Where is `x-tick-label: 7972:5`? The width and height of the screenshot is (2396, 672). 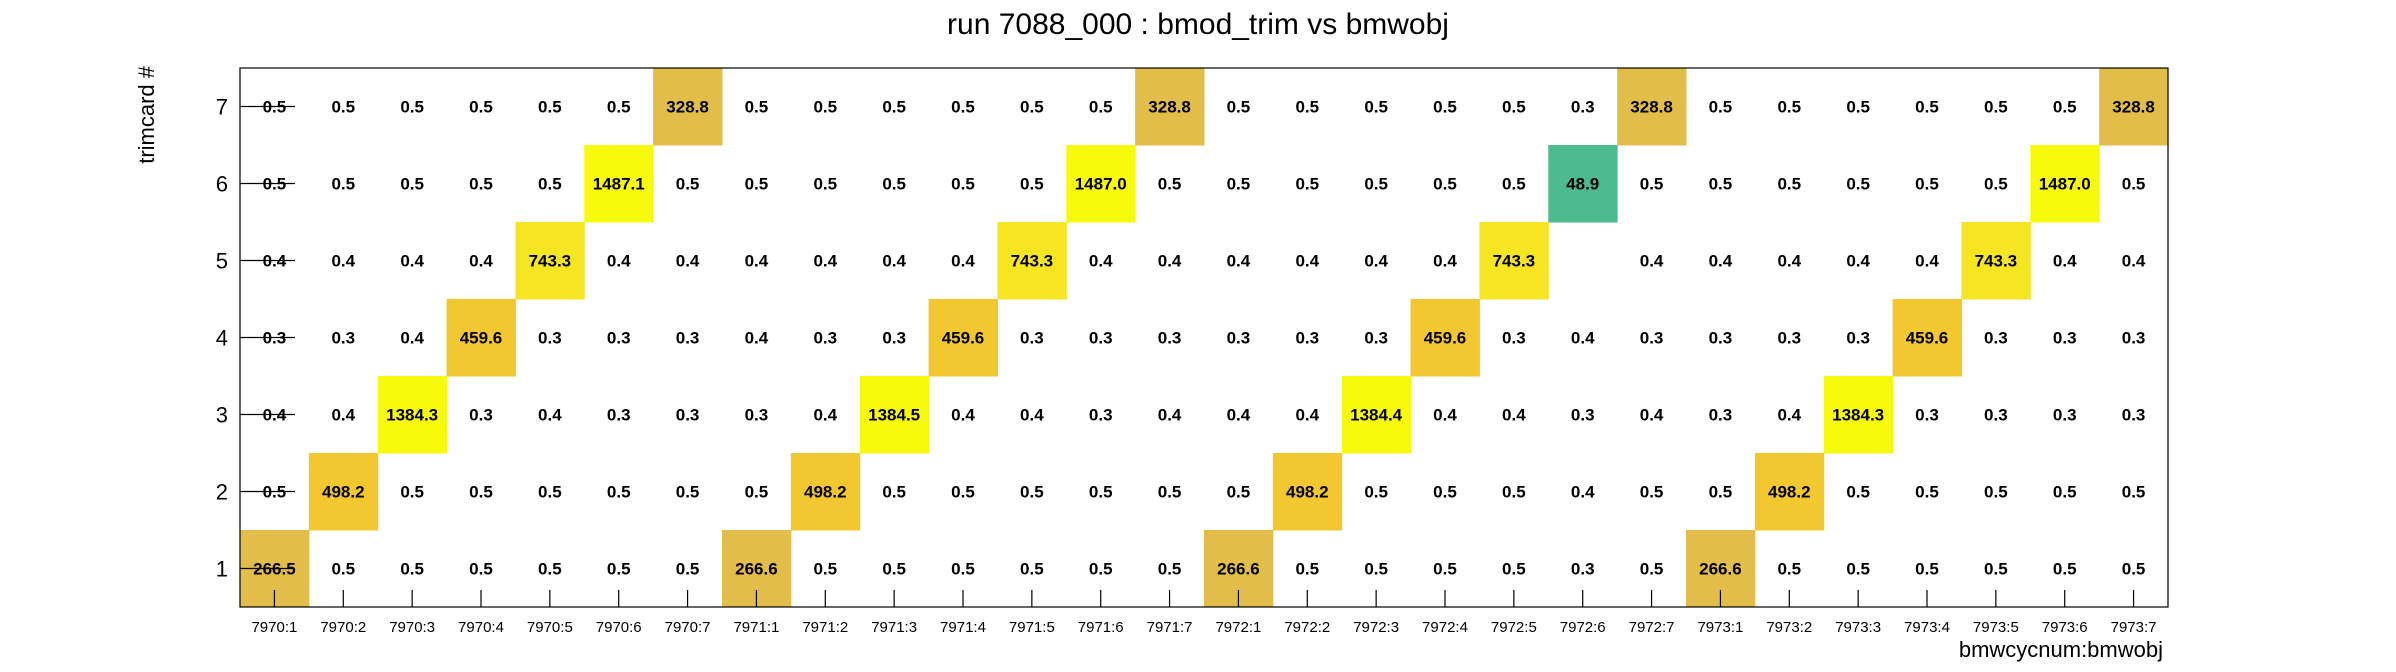
x-tick-label: 7972:5 is located at coordinates (1514, 627).